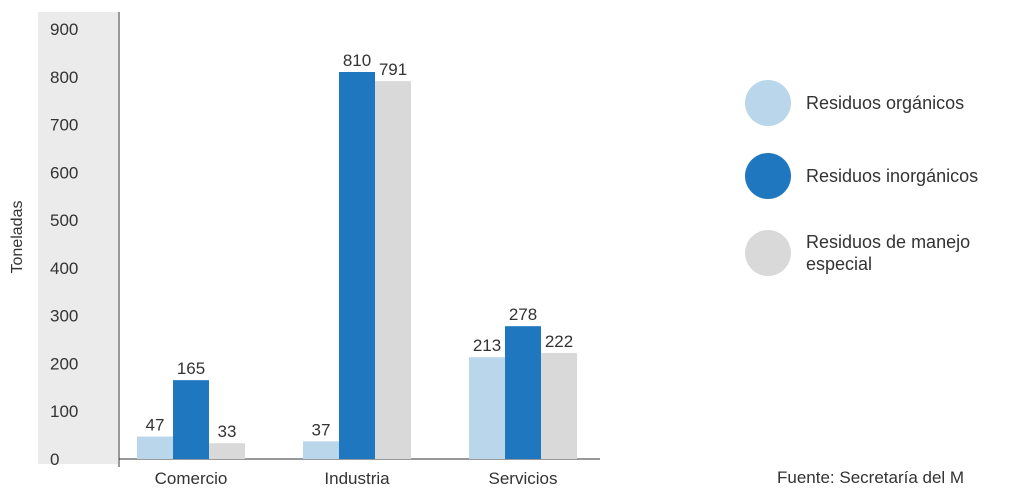 This screenshot has height=491, width=1013. Describe the element at coordinates (523, 314) in the screenshot. I see `data-label: 278` at that location.